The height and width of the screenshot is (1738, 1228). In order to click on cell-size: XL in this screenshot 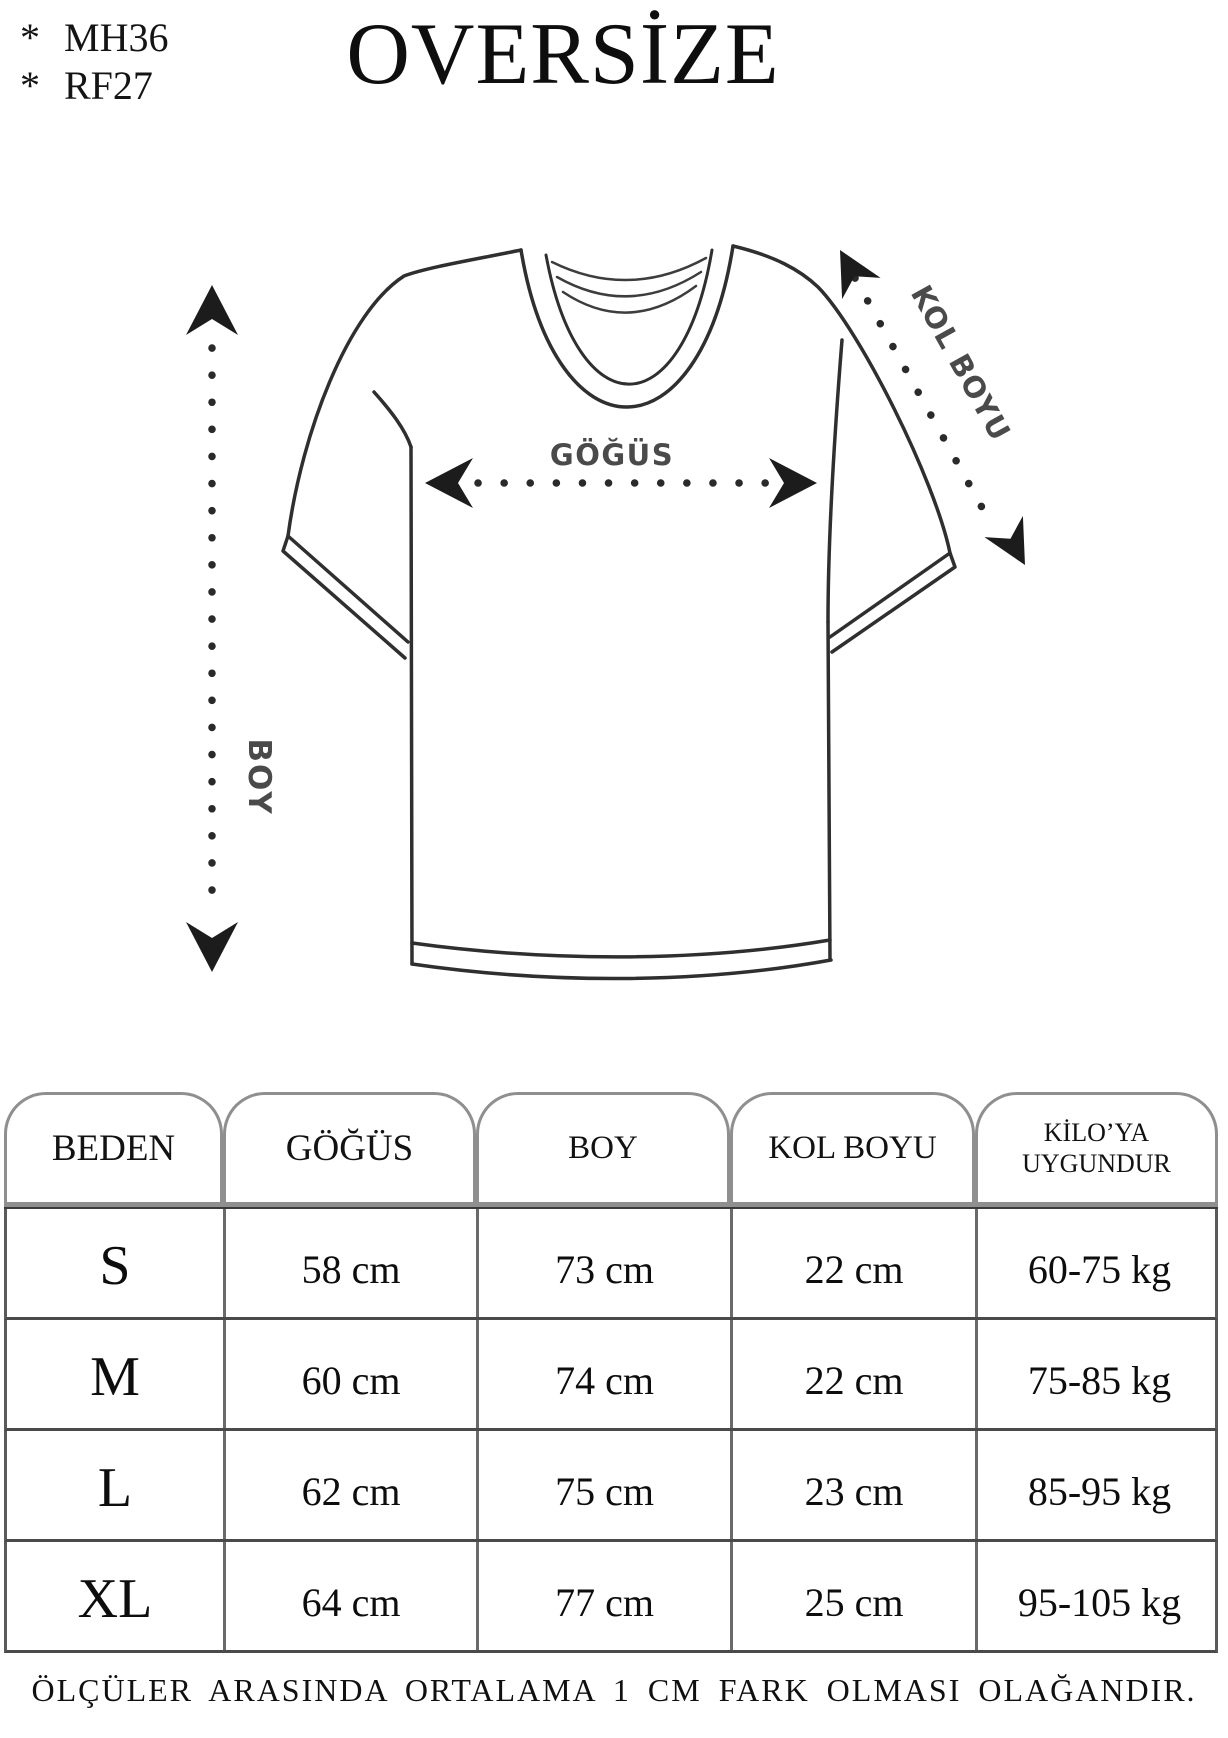, I will do `click(116, 1596)`.